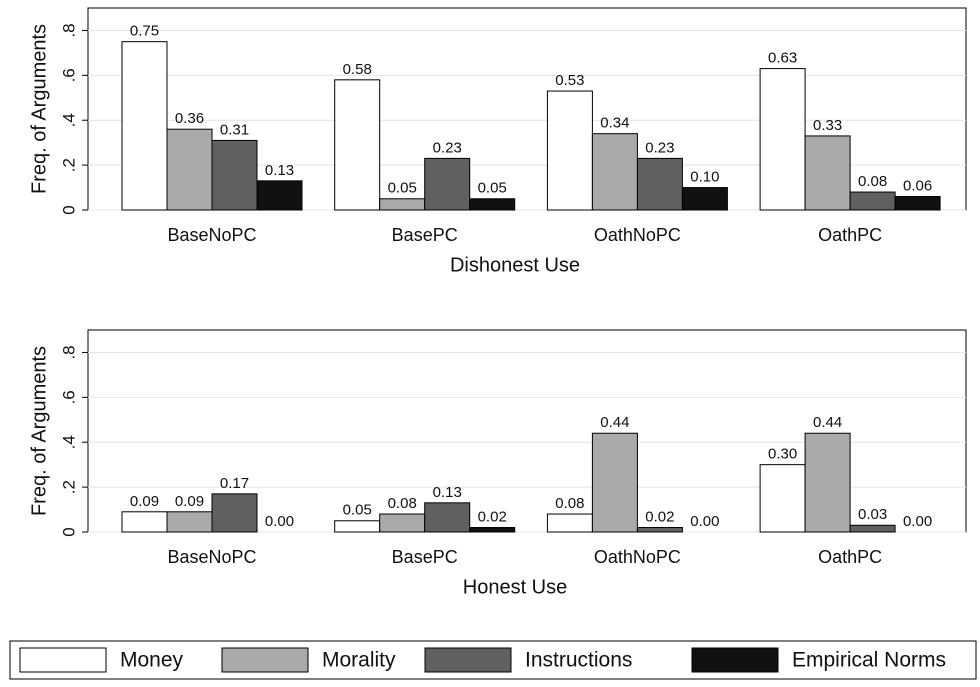 The width and height of the screenshot is (980, 687). Describe the element at coordinates (515, 265) in the screenshot. I see `x-axis-label: Dishonest Use` at that location.